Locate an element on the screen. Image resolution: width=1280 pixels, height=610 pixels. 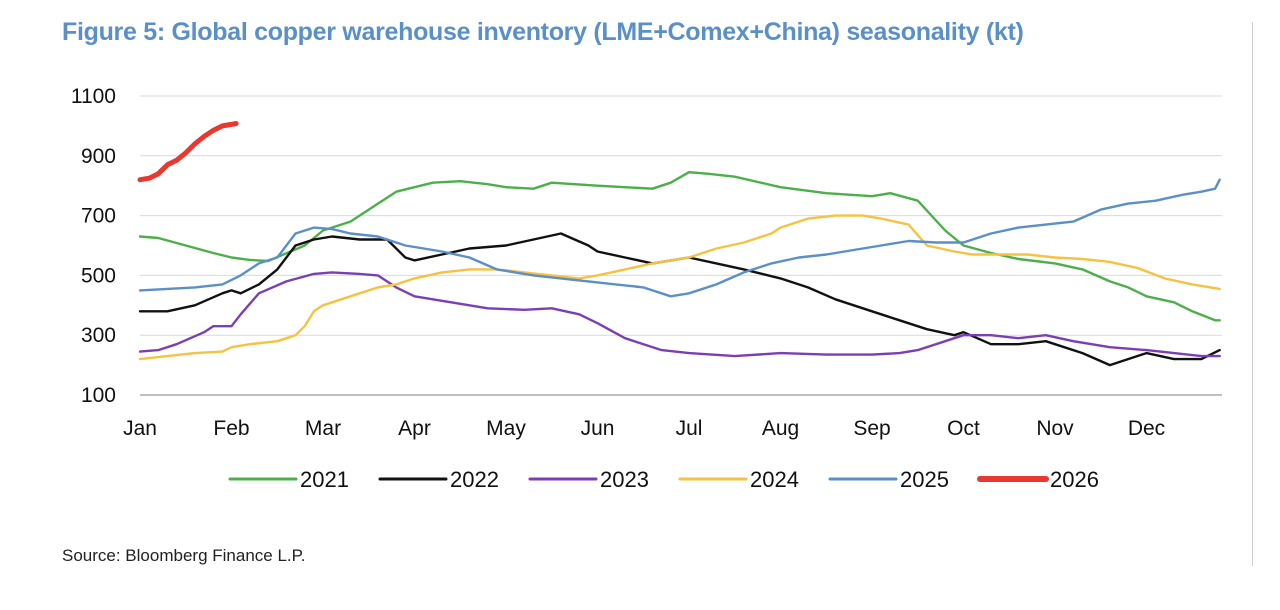
y-tick-label: 300 is located at coordinates (98, 335).